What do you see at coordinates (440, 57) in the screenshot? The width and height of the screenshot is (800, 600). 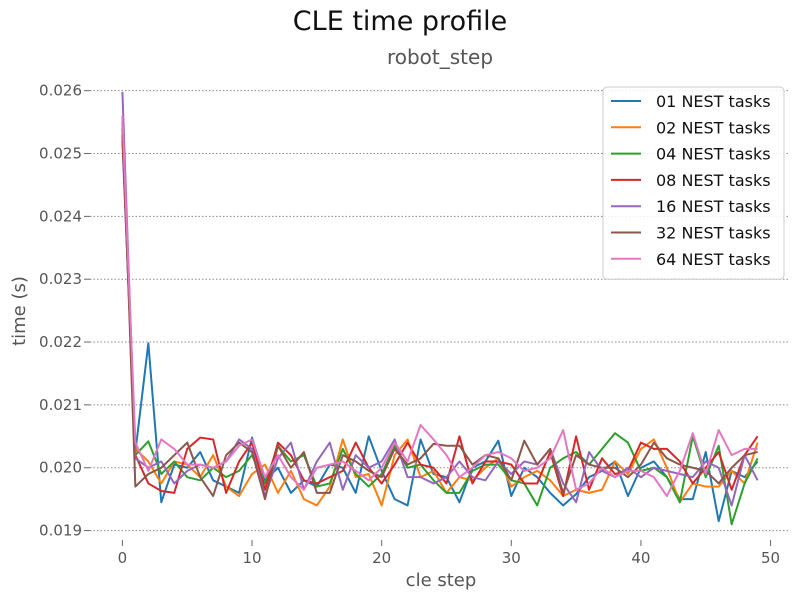 I see `chart-subtitle: robot_step` at bounding box center [440, 57].